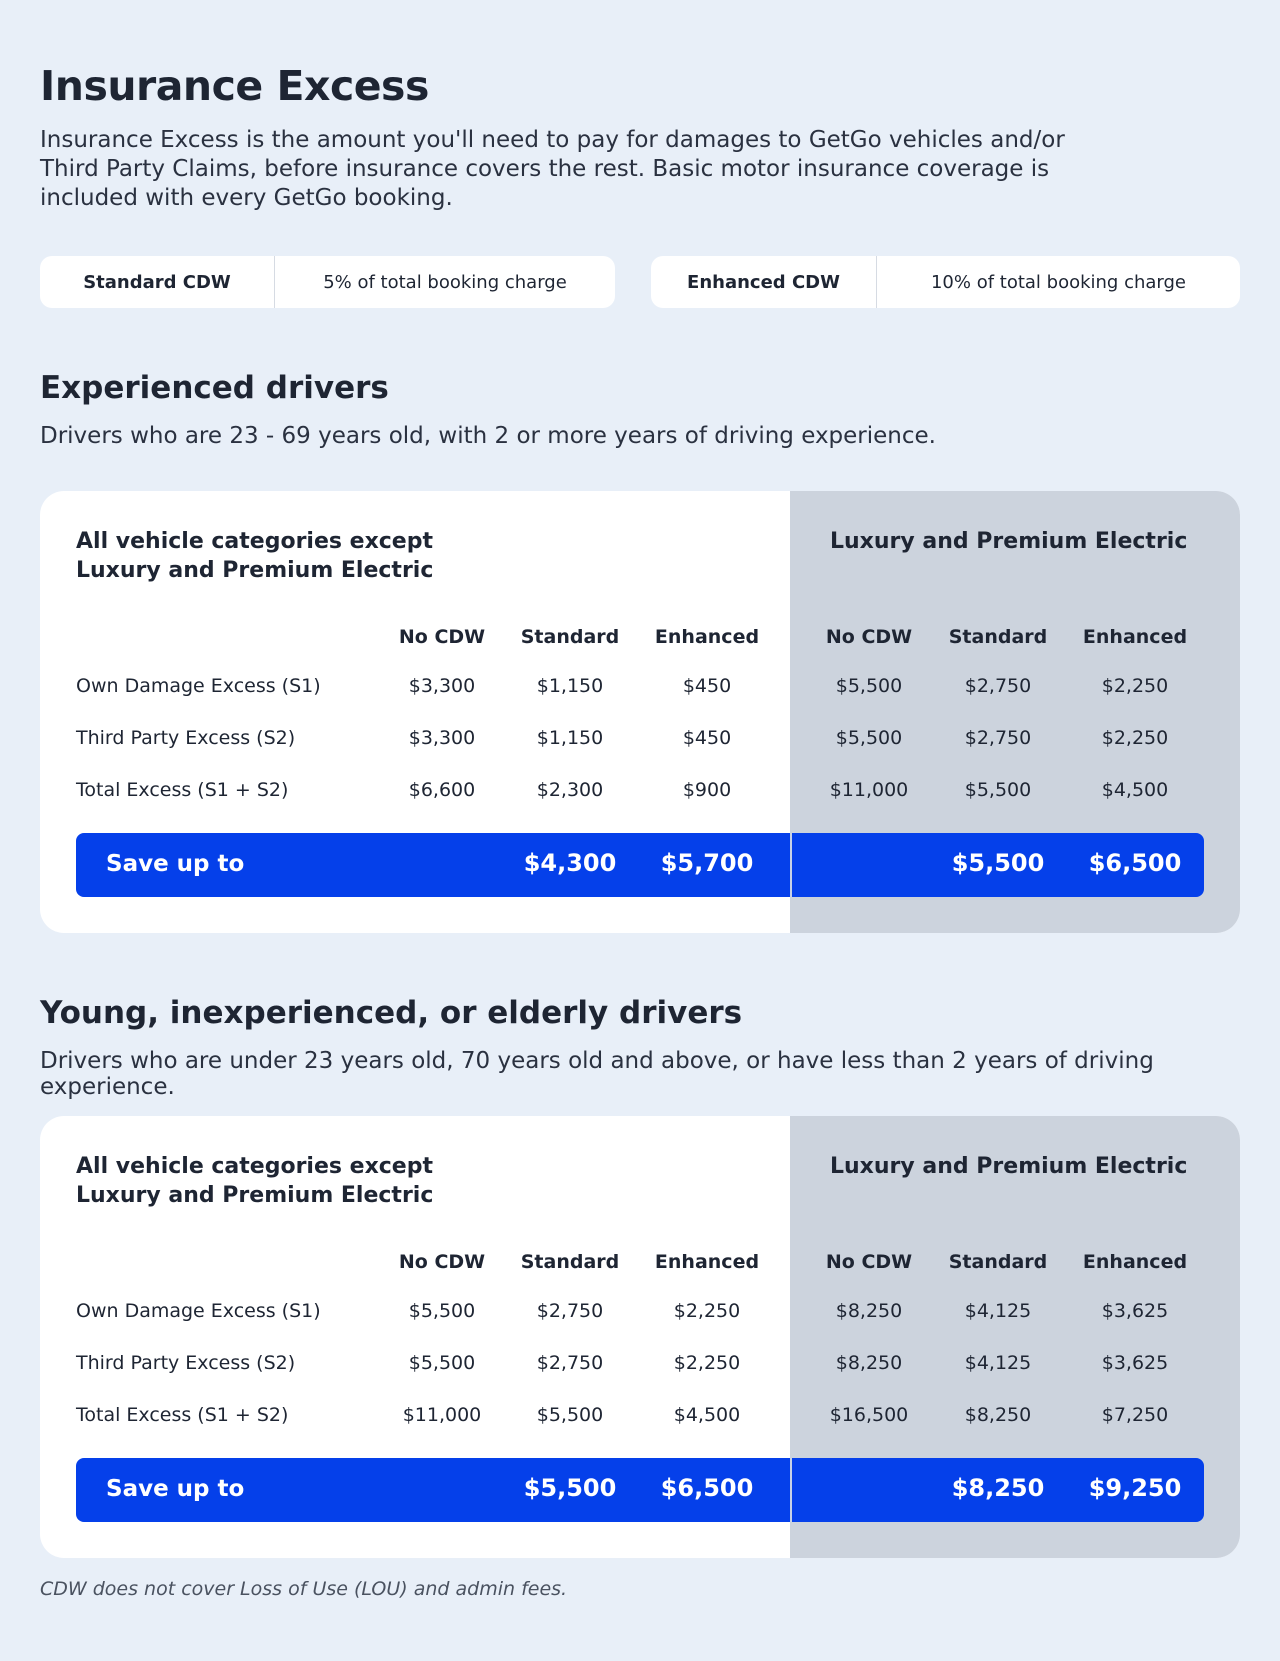  What do you see at coordinates (234, 86) in the screenshot?
I see `page-title: Insurance Excess` at bounding box center [234, 86].